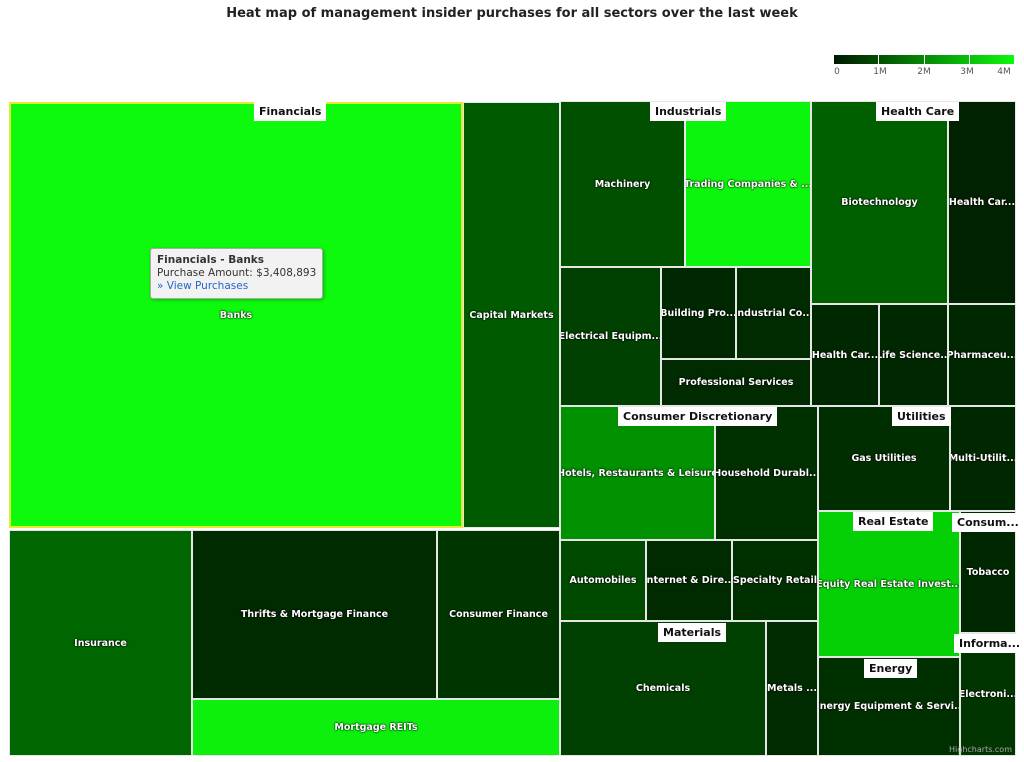  What do you see at coordinates (211, 260) in the screenshot?
I see `tooltip-title: Financials - Banks` at bounding box center [211, 260].